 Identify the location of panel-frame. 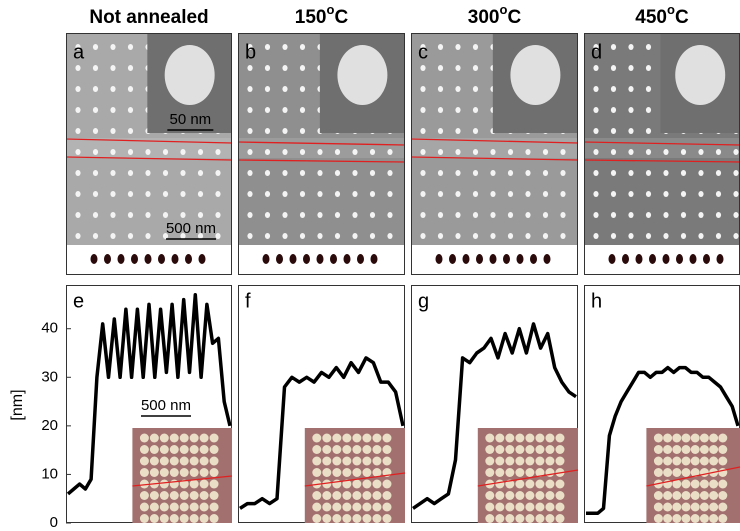
(494, 154).